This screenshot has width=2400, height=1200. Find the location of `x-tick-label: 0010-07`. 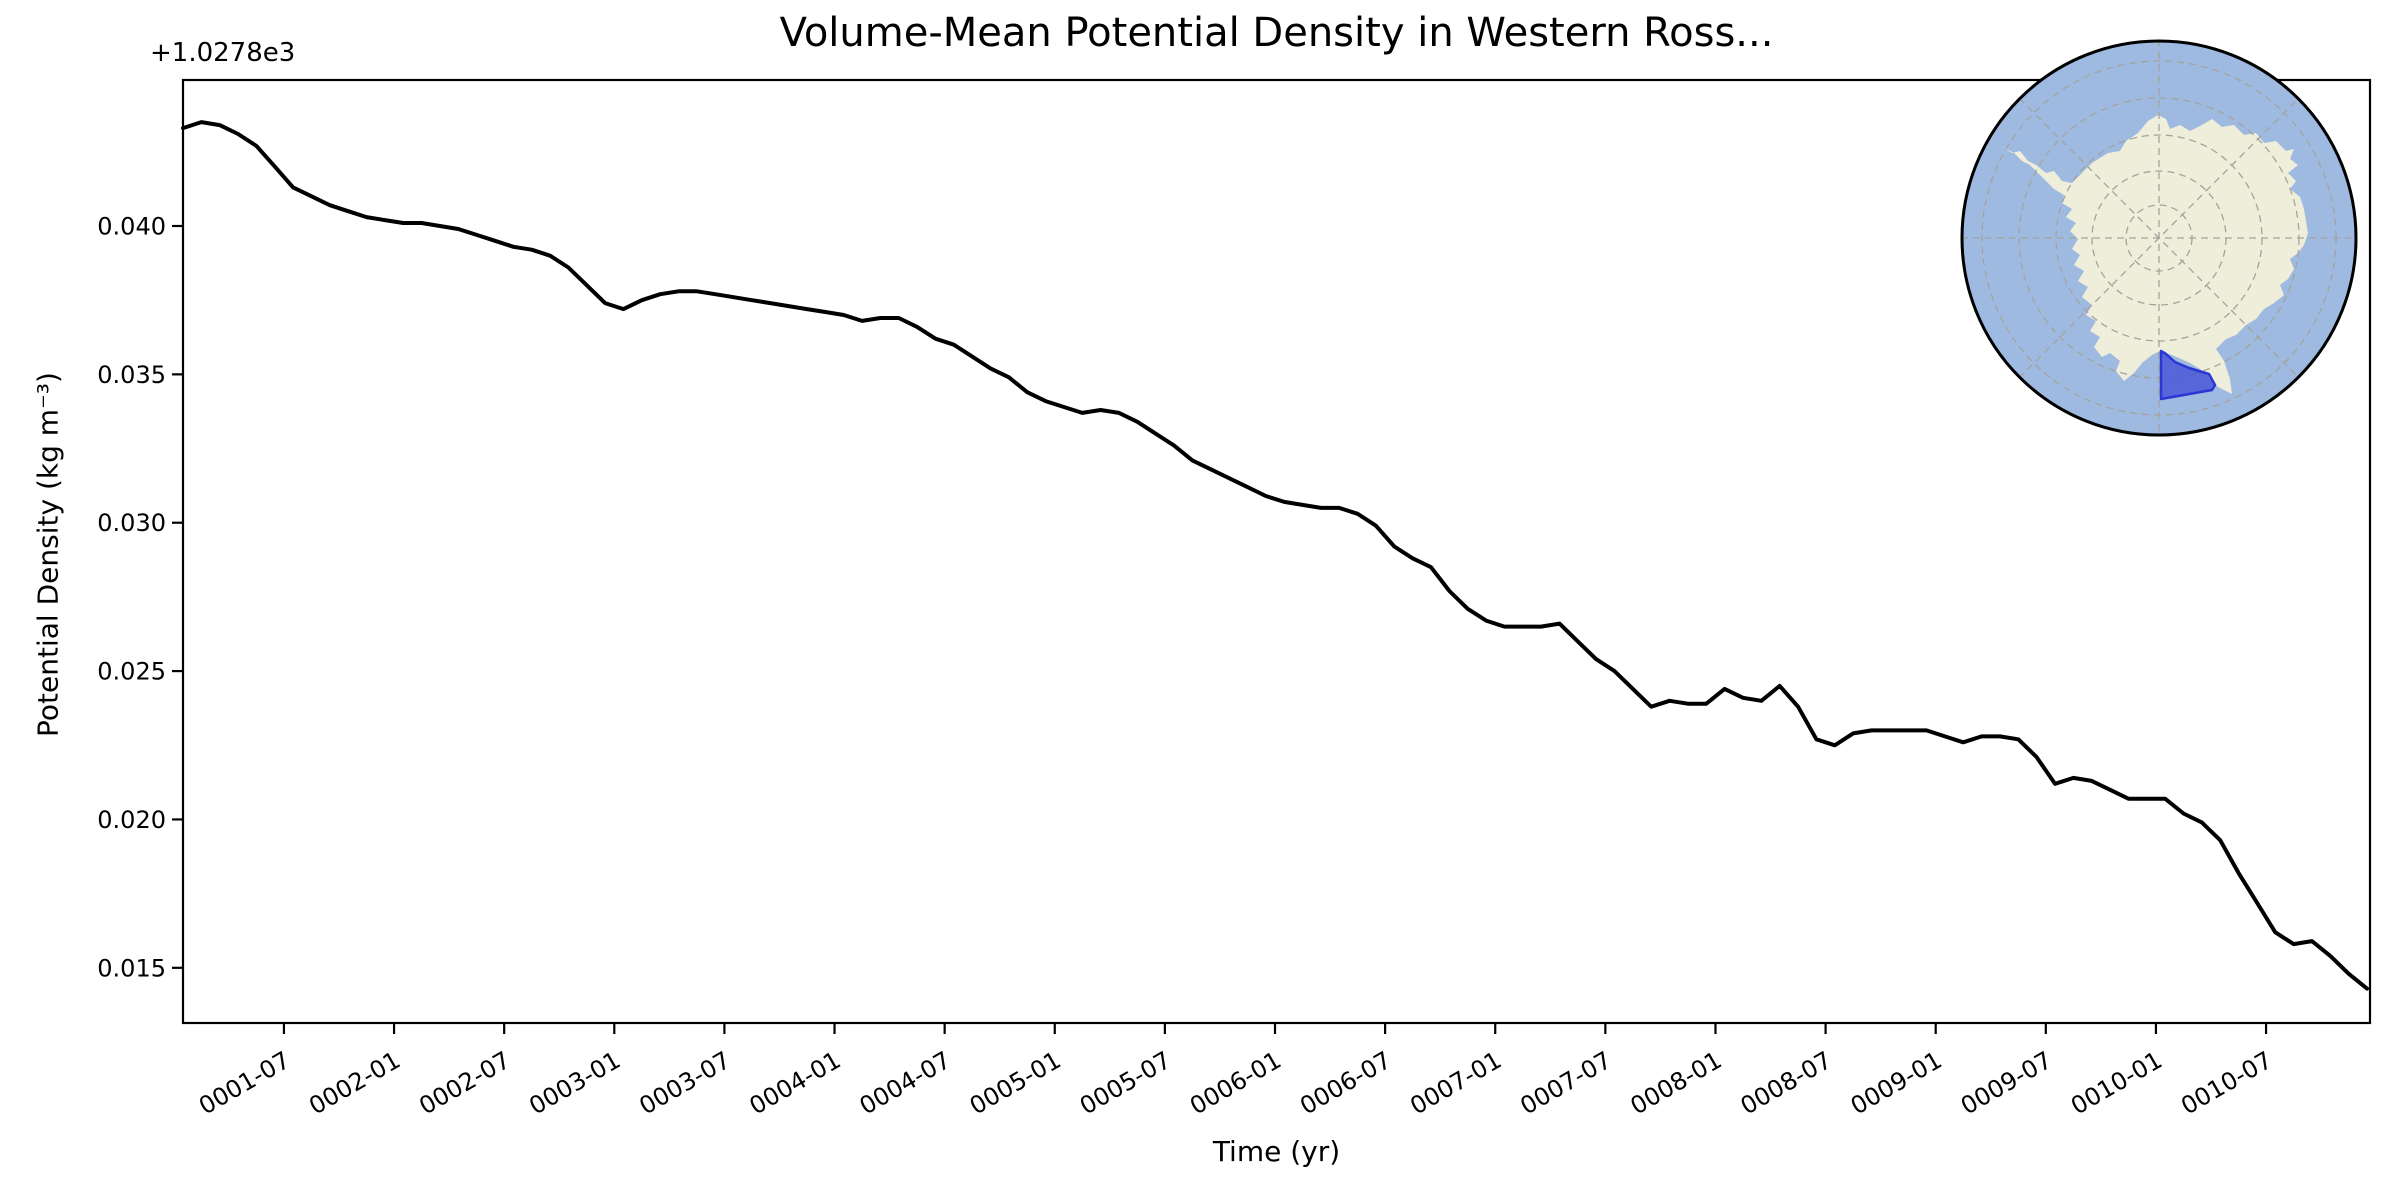

x-tick-label: 0010-07 is located at coordinates (2226, 1083).